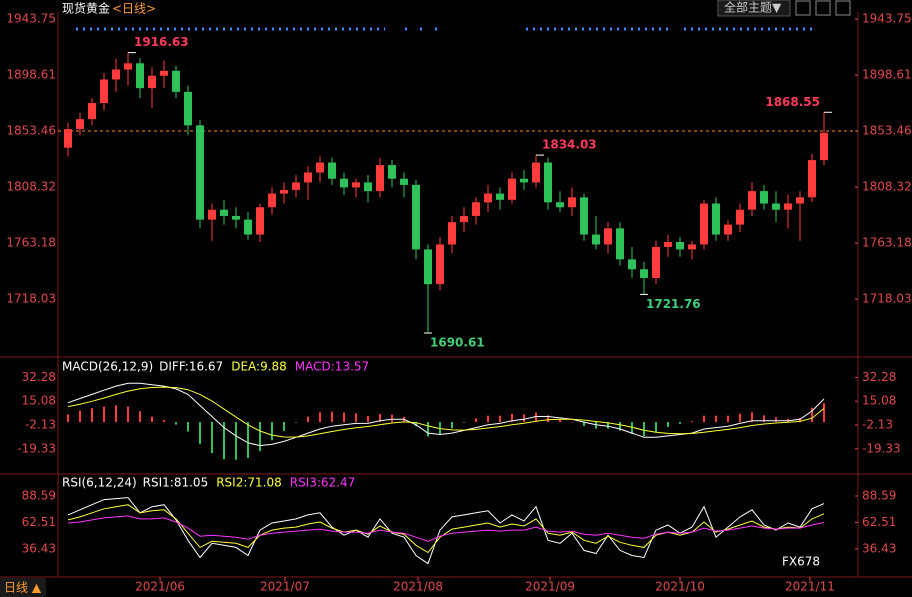 Image resolution: width=912 pixels, height=597 pixels. What do you see at coordinates (881, 448) in the screenshot?
I see `y-tick-label-right: -19.33` at bounding box center [881, 448].